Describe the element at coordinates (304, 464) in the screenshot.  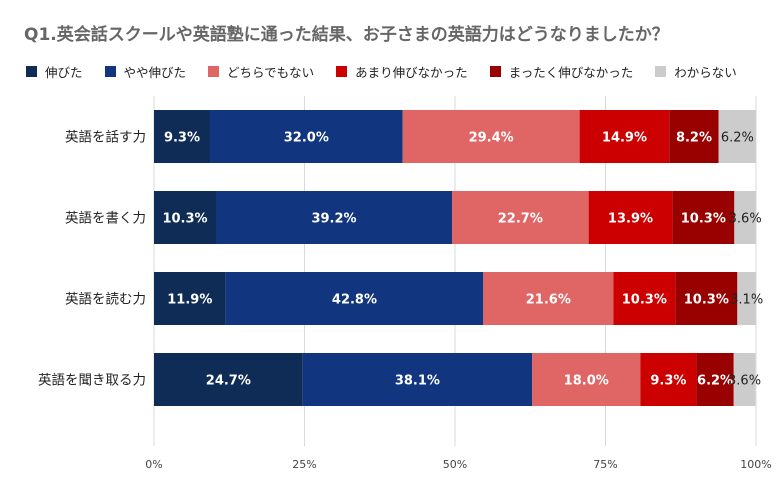
I see `x-tick-label: 25%` at that location.